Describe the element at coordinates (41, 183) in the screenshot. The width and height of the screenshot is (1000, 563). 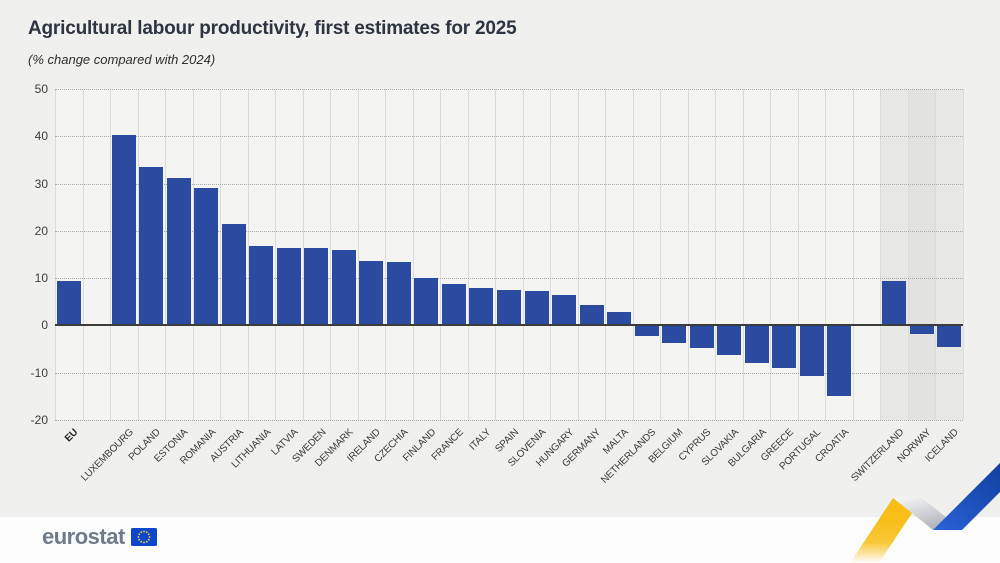
I see `y-axis-label: 30` at that location.